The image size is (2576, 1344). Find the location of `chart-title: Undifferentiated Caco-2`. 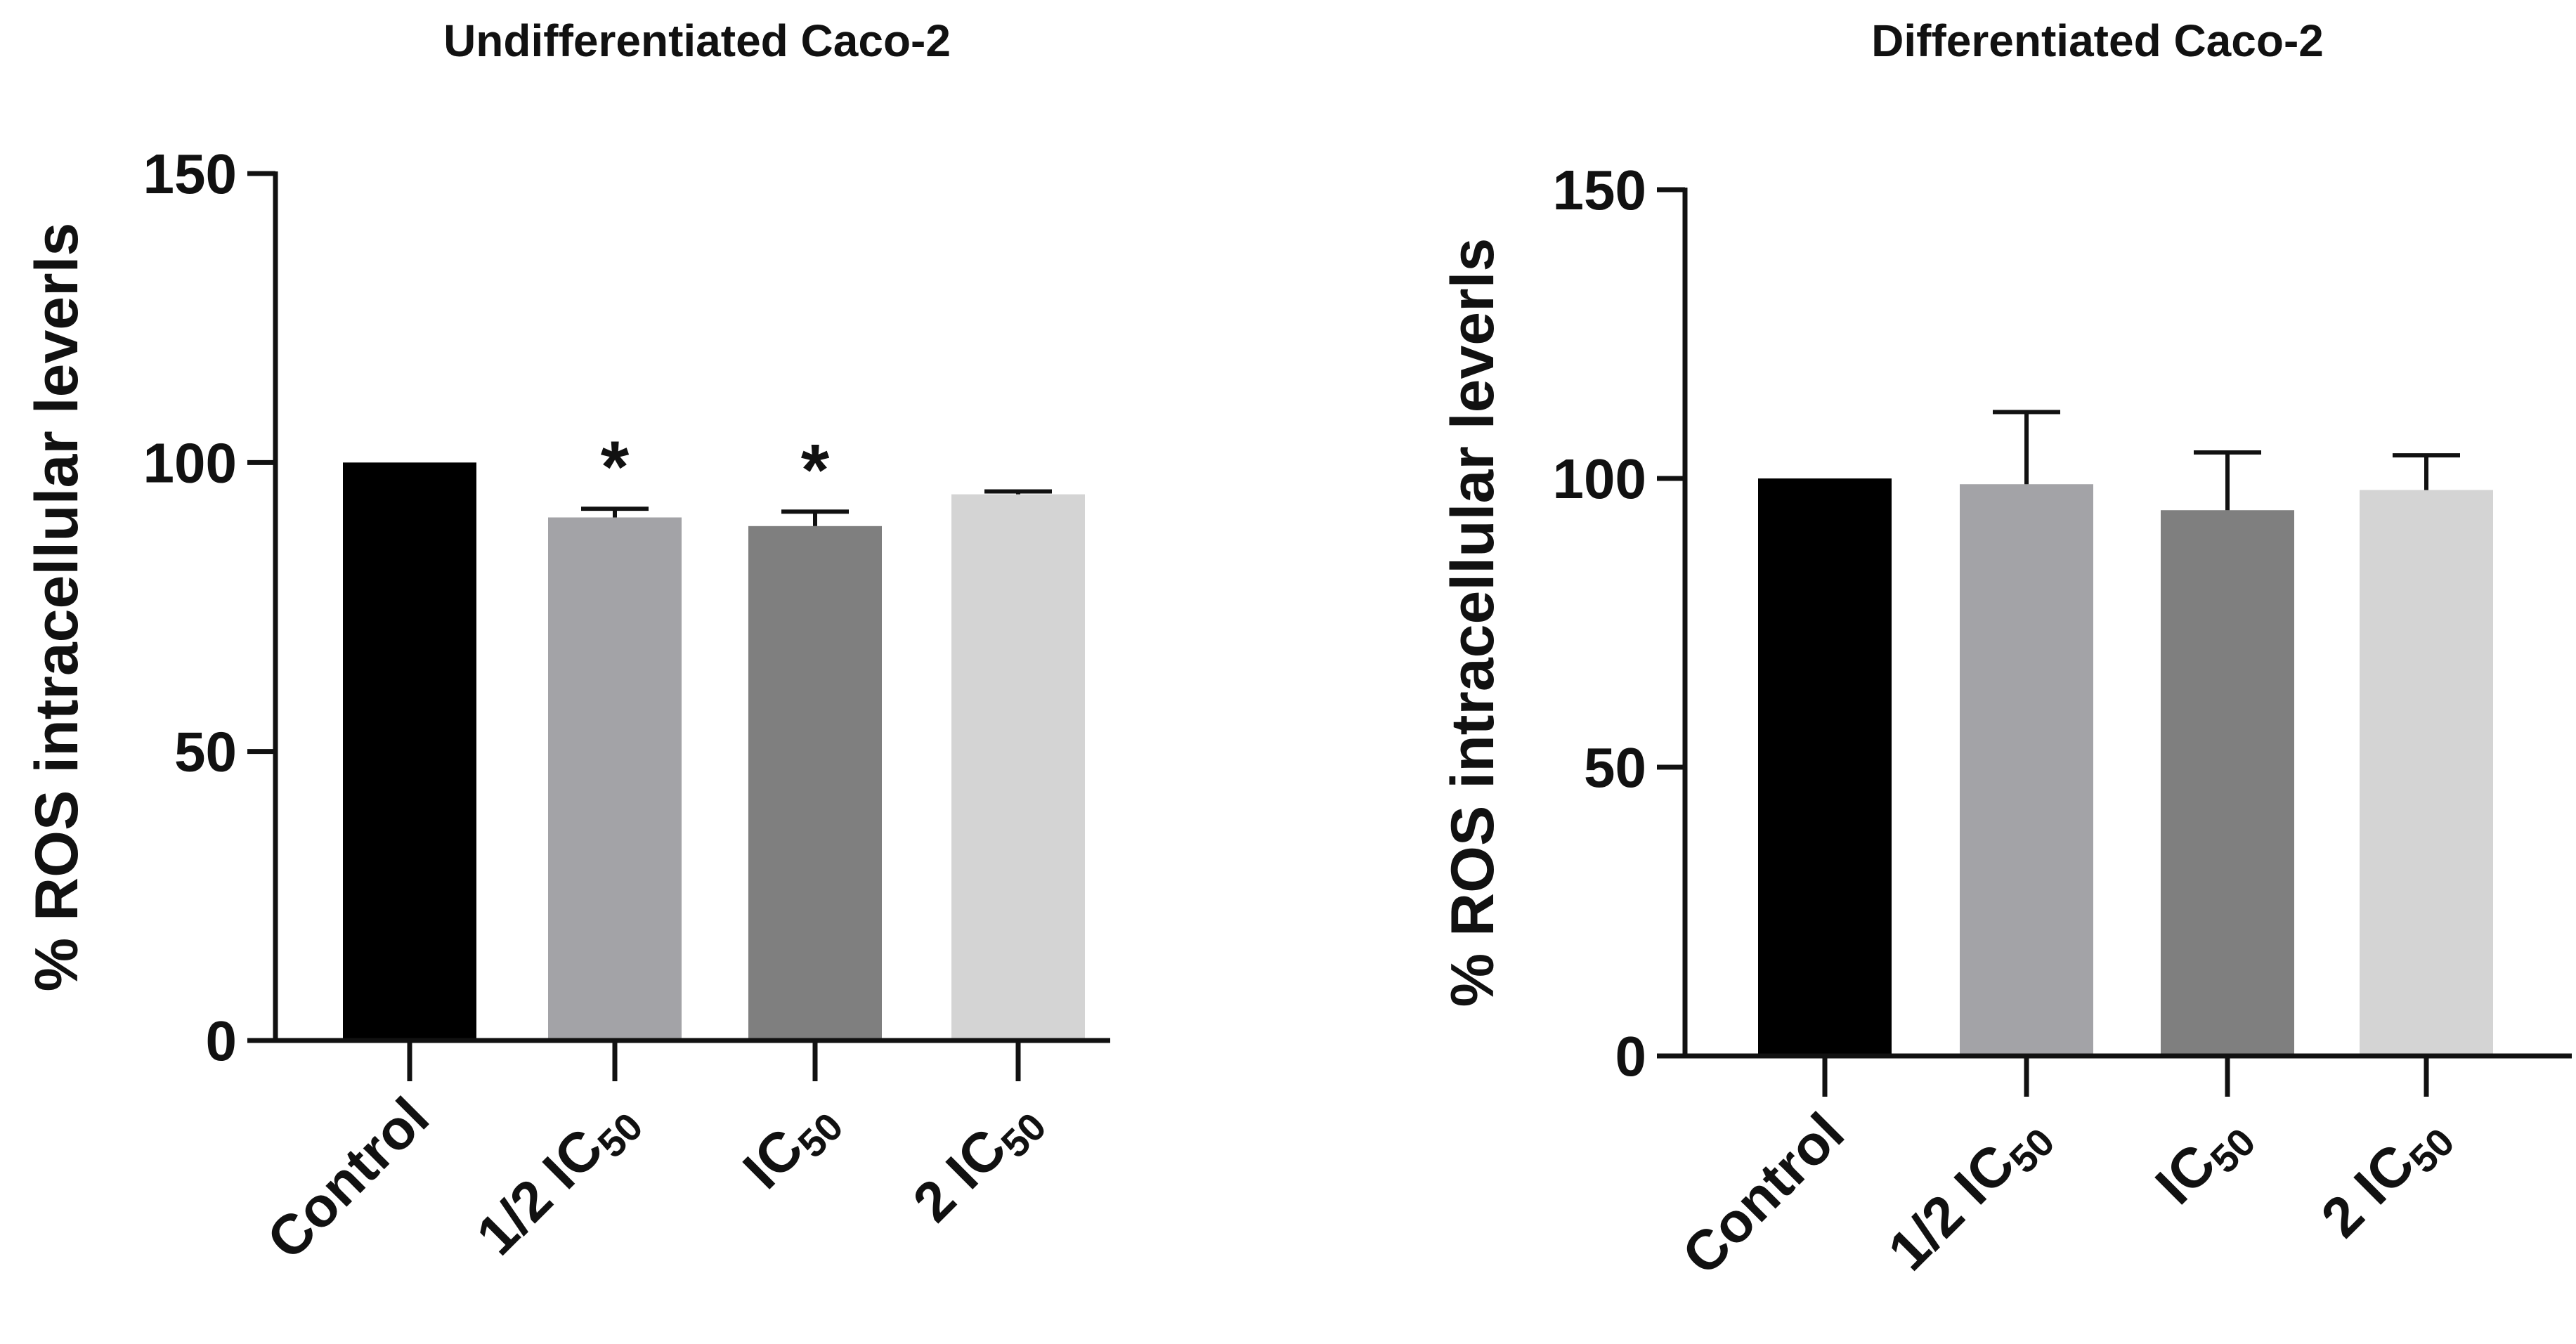

chart-title: Undifferentiated Caco-2 is located at coordinates (697, 41).